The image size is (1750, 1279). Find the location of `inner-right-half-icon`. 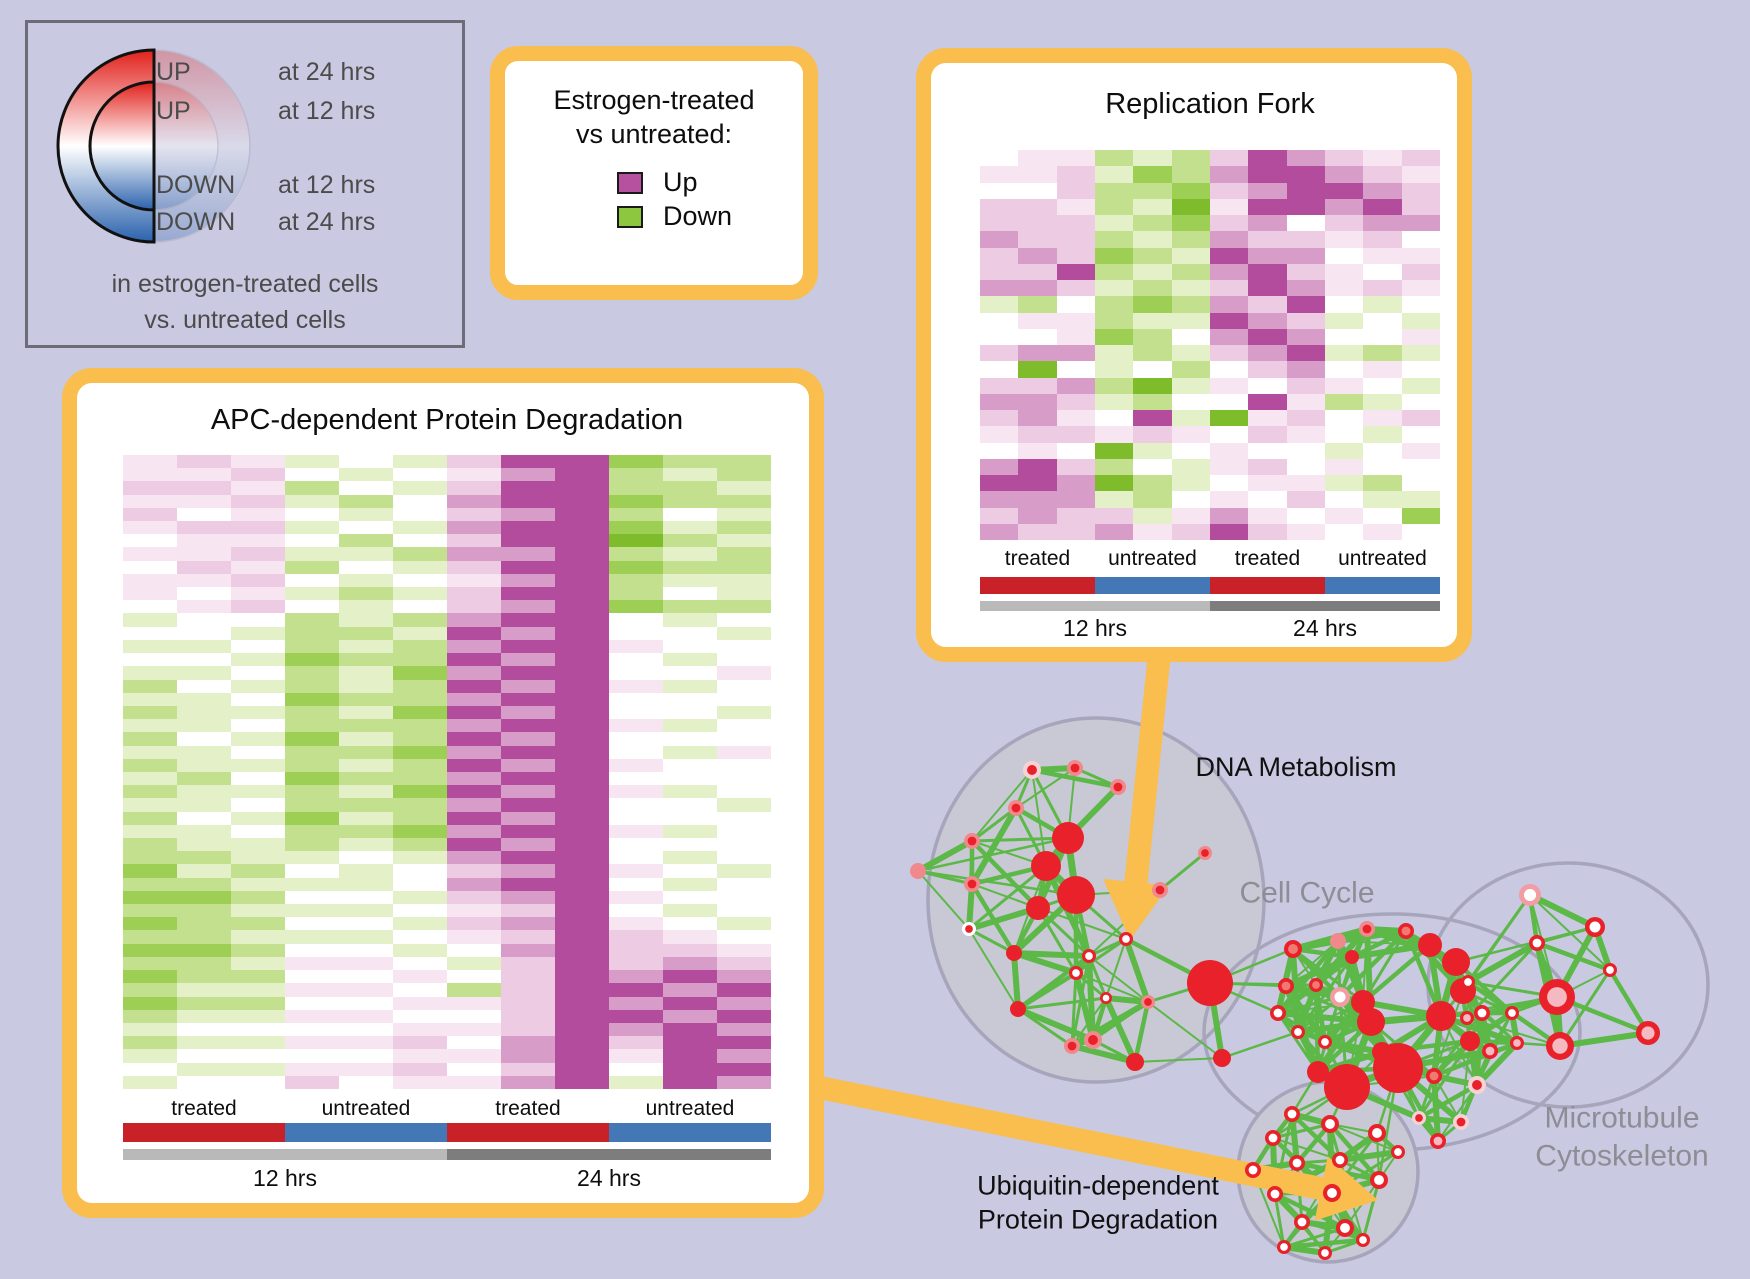

inner-right-half-icon is located at coordinates (186, 146).